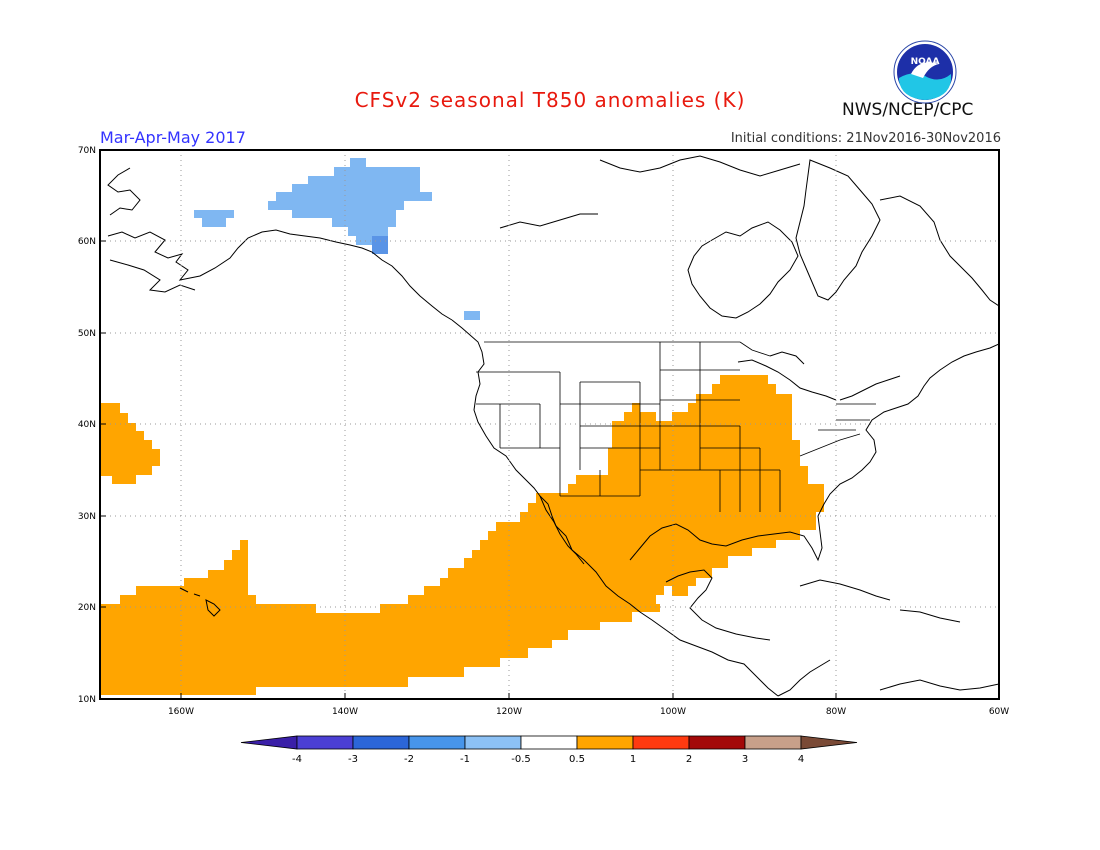 This screenshot has width=1100, height=850. Describe the element at coordinates (689, 759) in the screenshot. I see `colorbar-label: 2` at that location.